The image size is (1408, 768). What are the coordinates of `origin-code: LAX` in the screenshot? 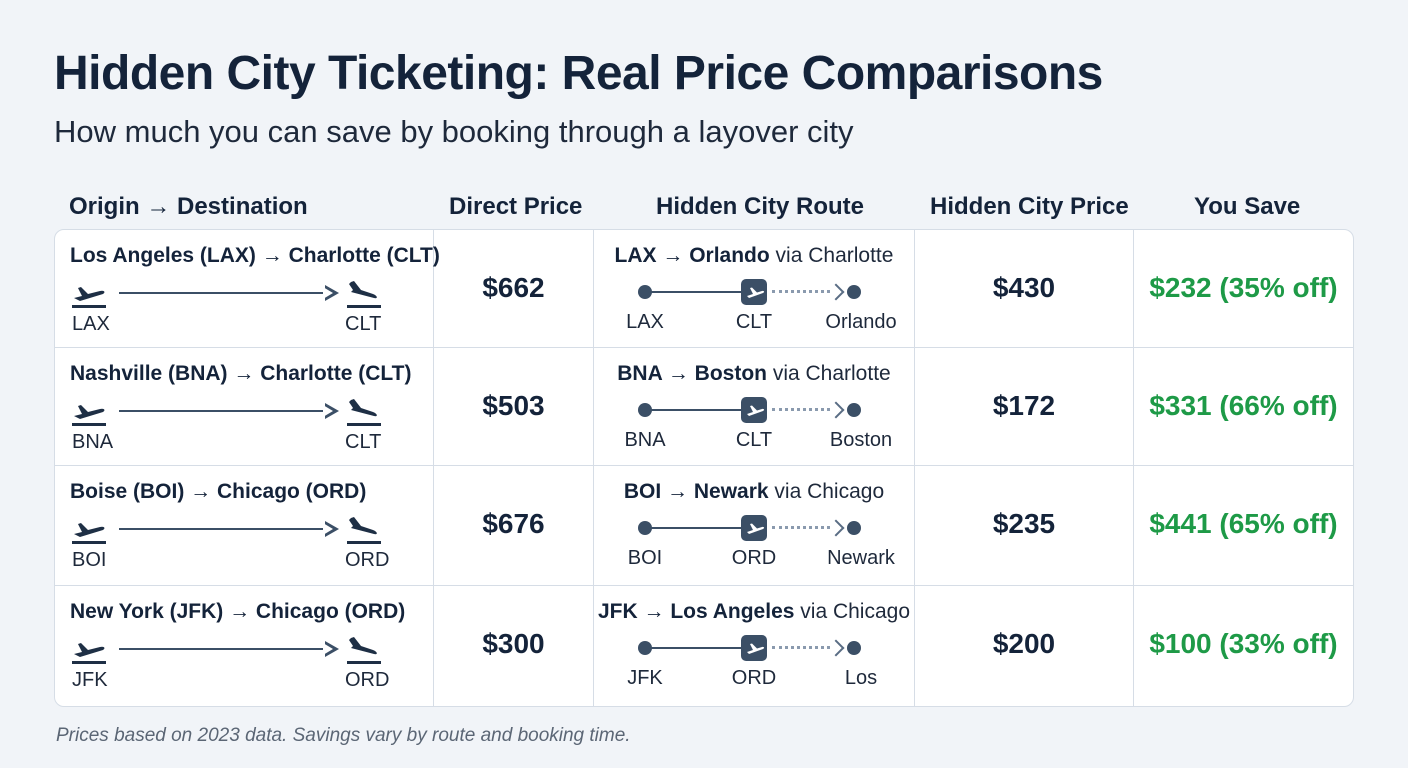 It's located at (91, 324).